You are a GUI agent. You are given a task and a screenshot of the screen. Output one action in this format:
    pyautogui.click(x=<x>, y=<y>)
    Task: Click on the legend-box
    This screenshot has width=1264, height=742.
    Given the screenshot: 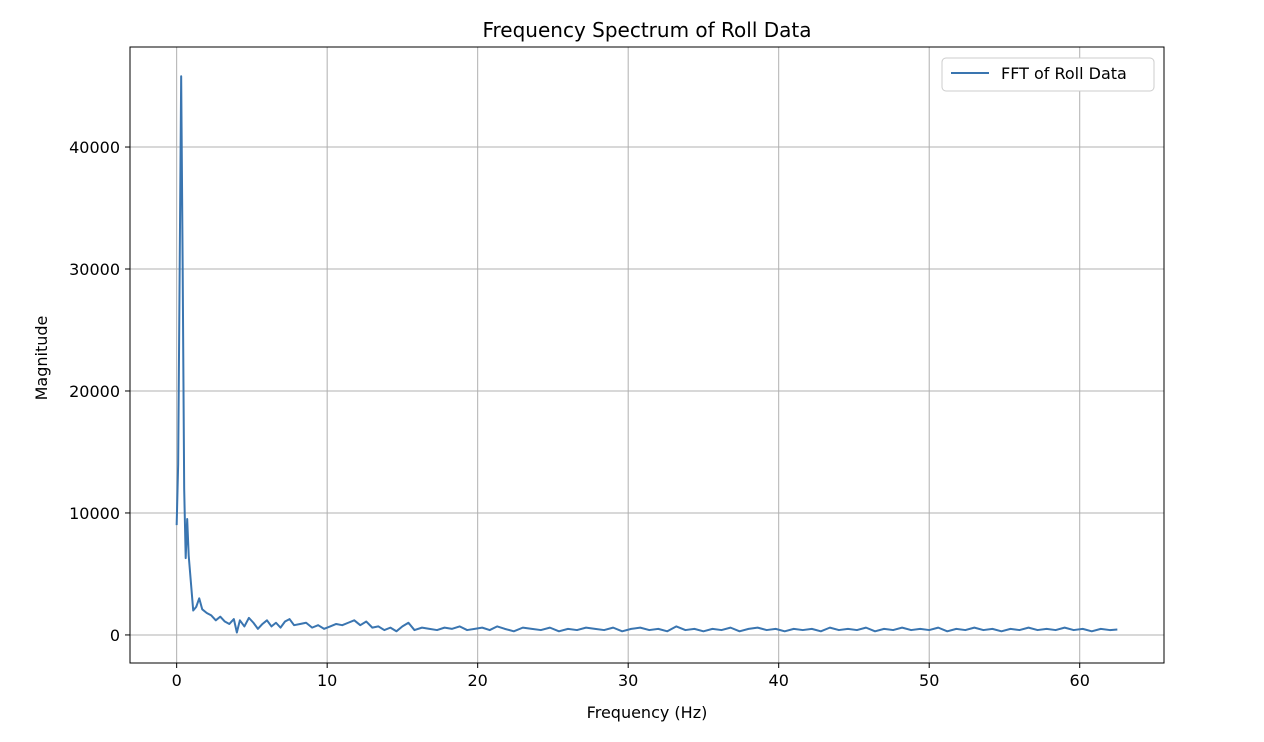 What is the action you would take?
    pyautogui.click(x=1048, y=74)
    